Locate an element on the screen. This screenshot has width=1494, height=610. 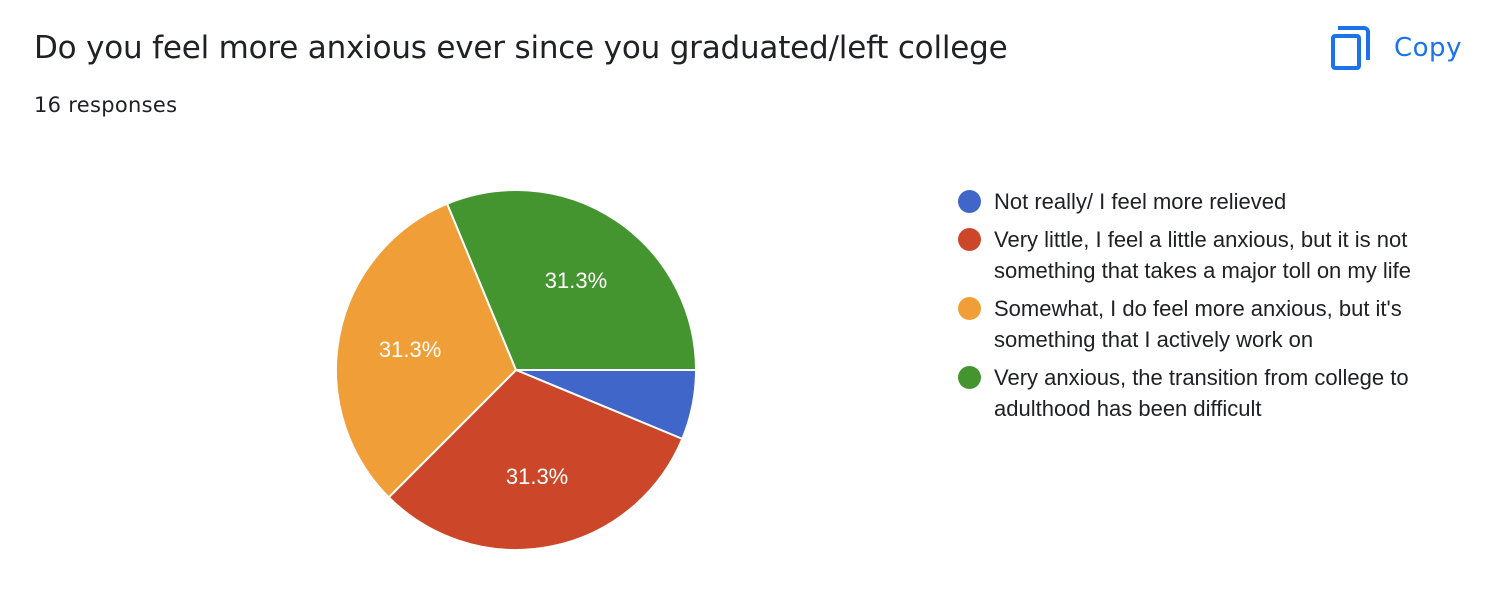
pie-slice-label-2: 31.3% is located at coordinates (410, 349).